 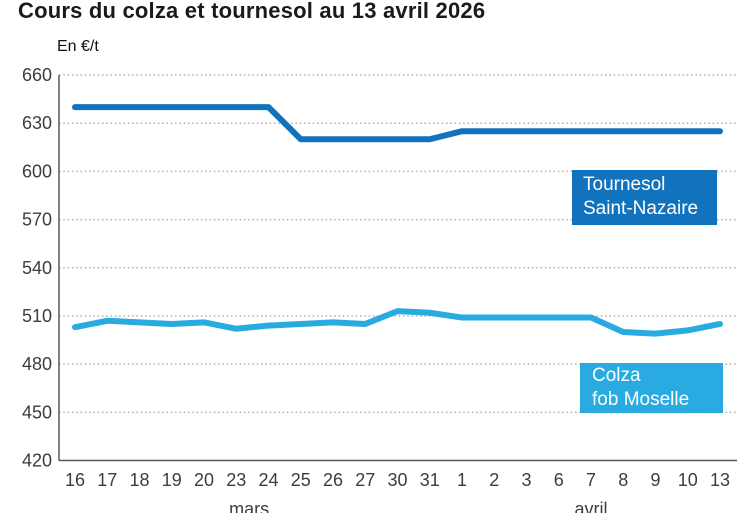 I want to click on x-tick-label: 3, so click(x=526, y=480).